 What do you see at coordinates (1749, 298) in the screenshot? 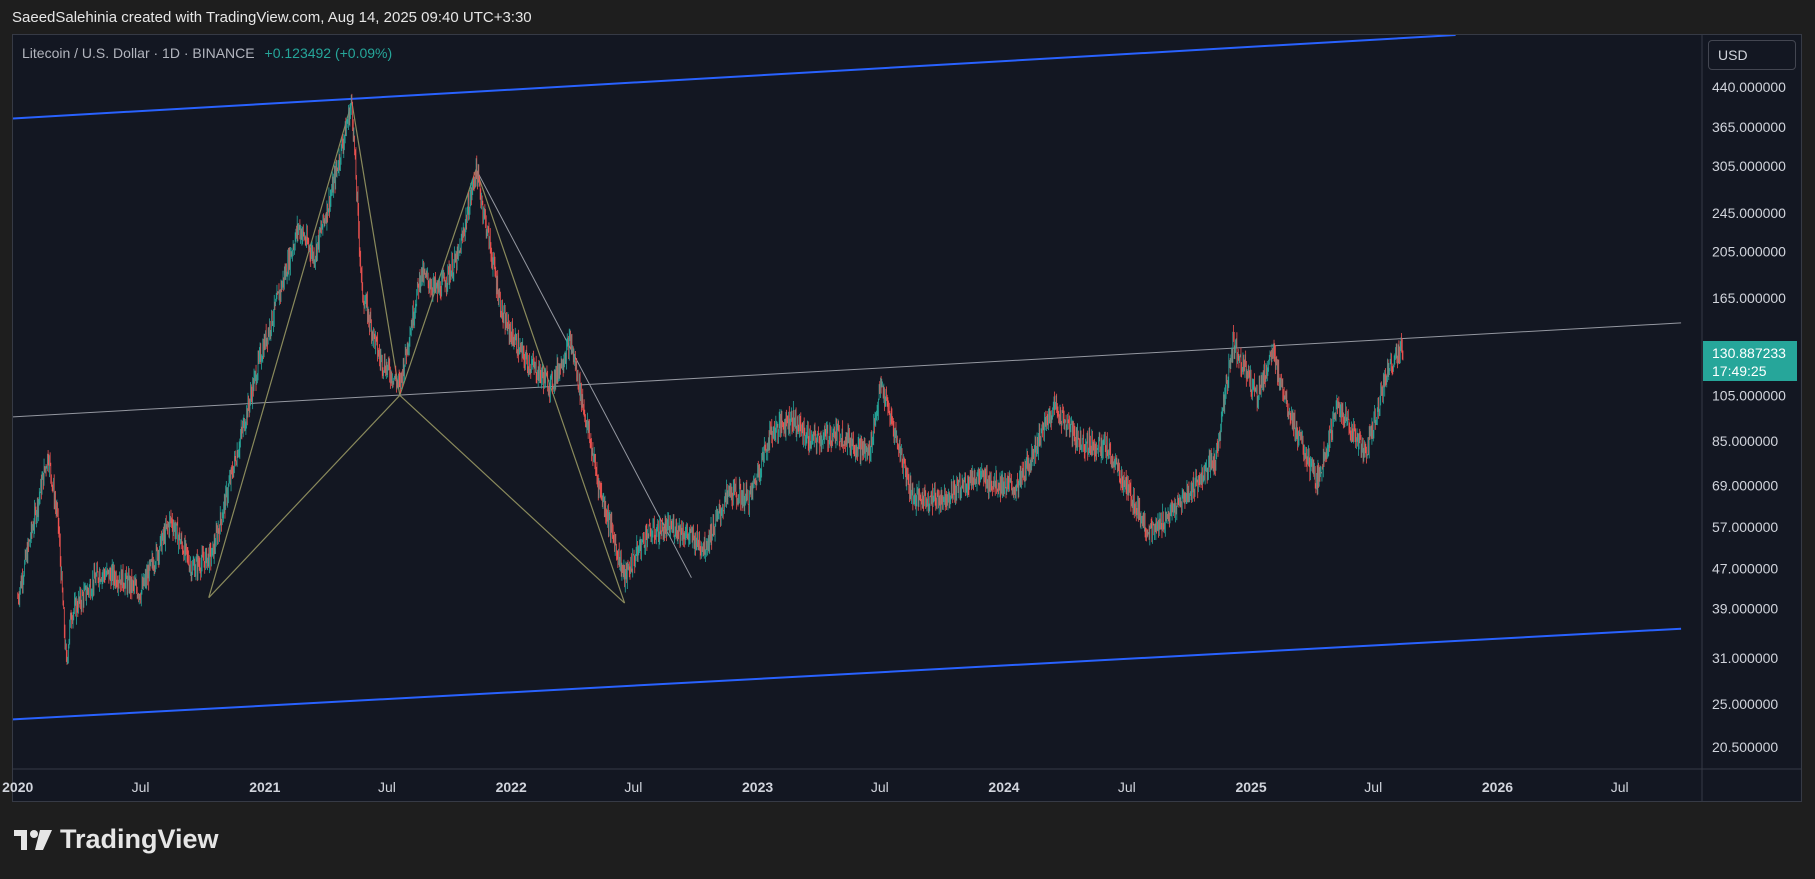
I see `price-tick-label: 165.000000` at bounding box center [1749, 298].